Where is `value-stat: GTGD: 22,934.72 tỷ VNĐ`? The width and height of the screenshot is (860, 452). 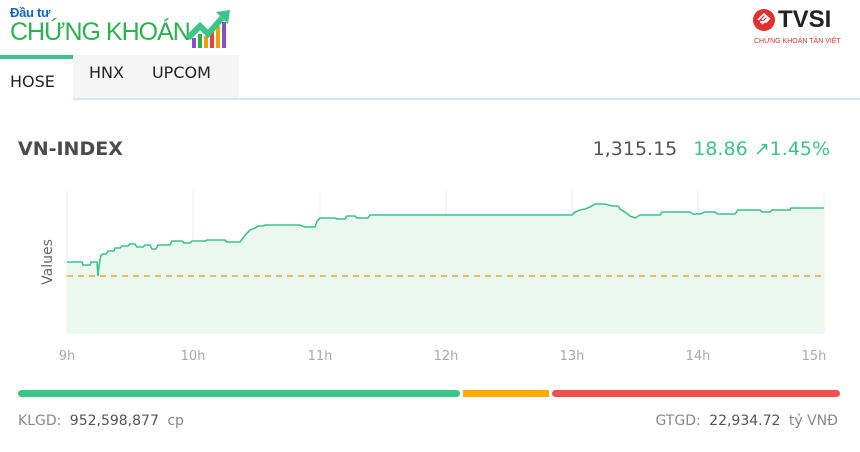 value-stat: GTGD: 22,934.72 tỷ VNĐ is located at coordinates (746, 421).